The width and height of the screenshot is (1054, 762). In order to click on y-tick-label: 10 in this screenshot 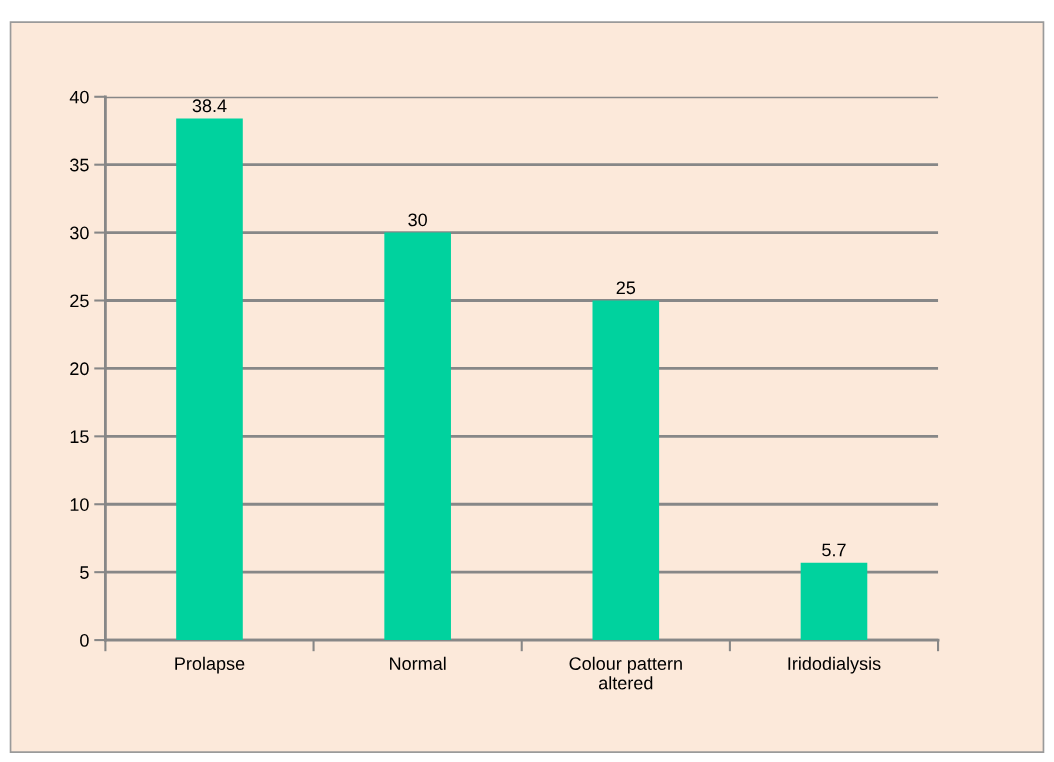, I will do `click(79, 504)`.